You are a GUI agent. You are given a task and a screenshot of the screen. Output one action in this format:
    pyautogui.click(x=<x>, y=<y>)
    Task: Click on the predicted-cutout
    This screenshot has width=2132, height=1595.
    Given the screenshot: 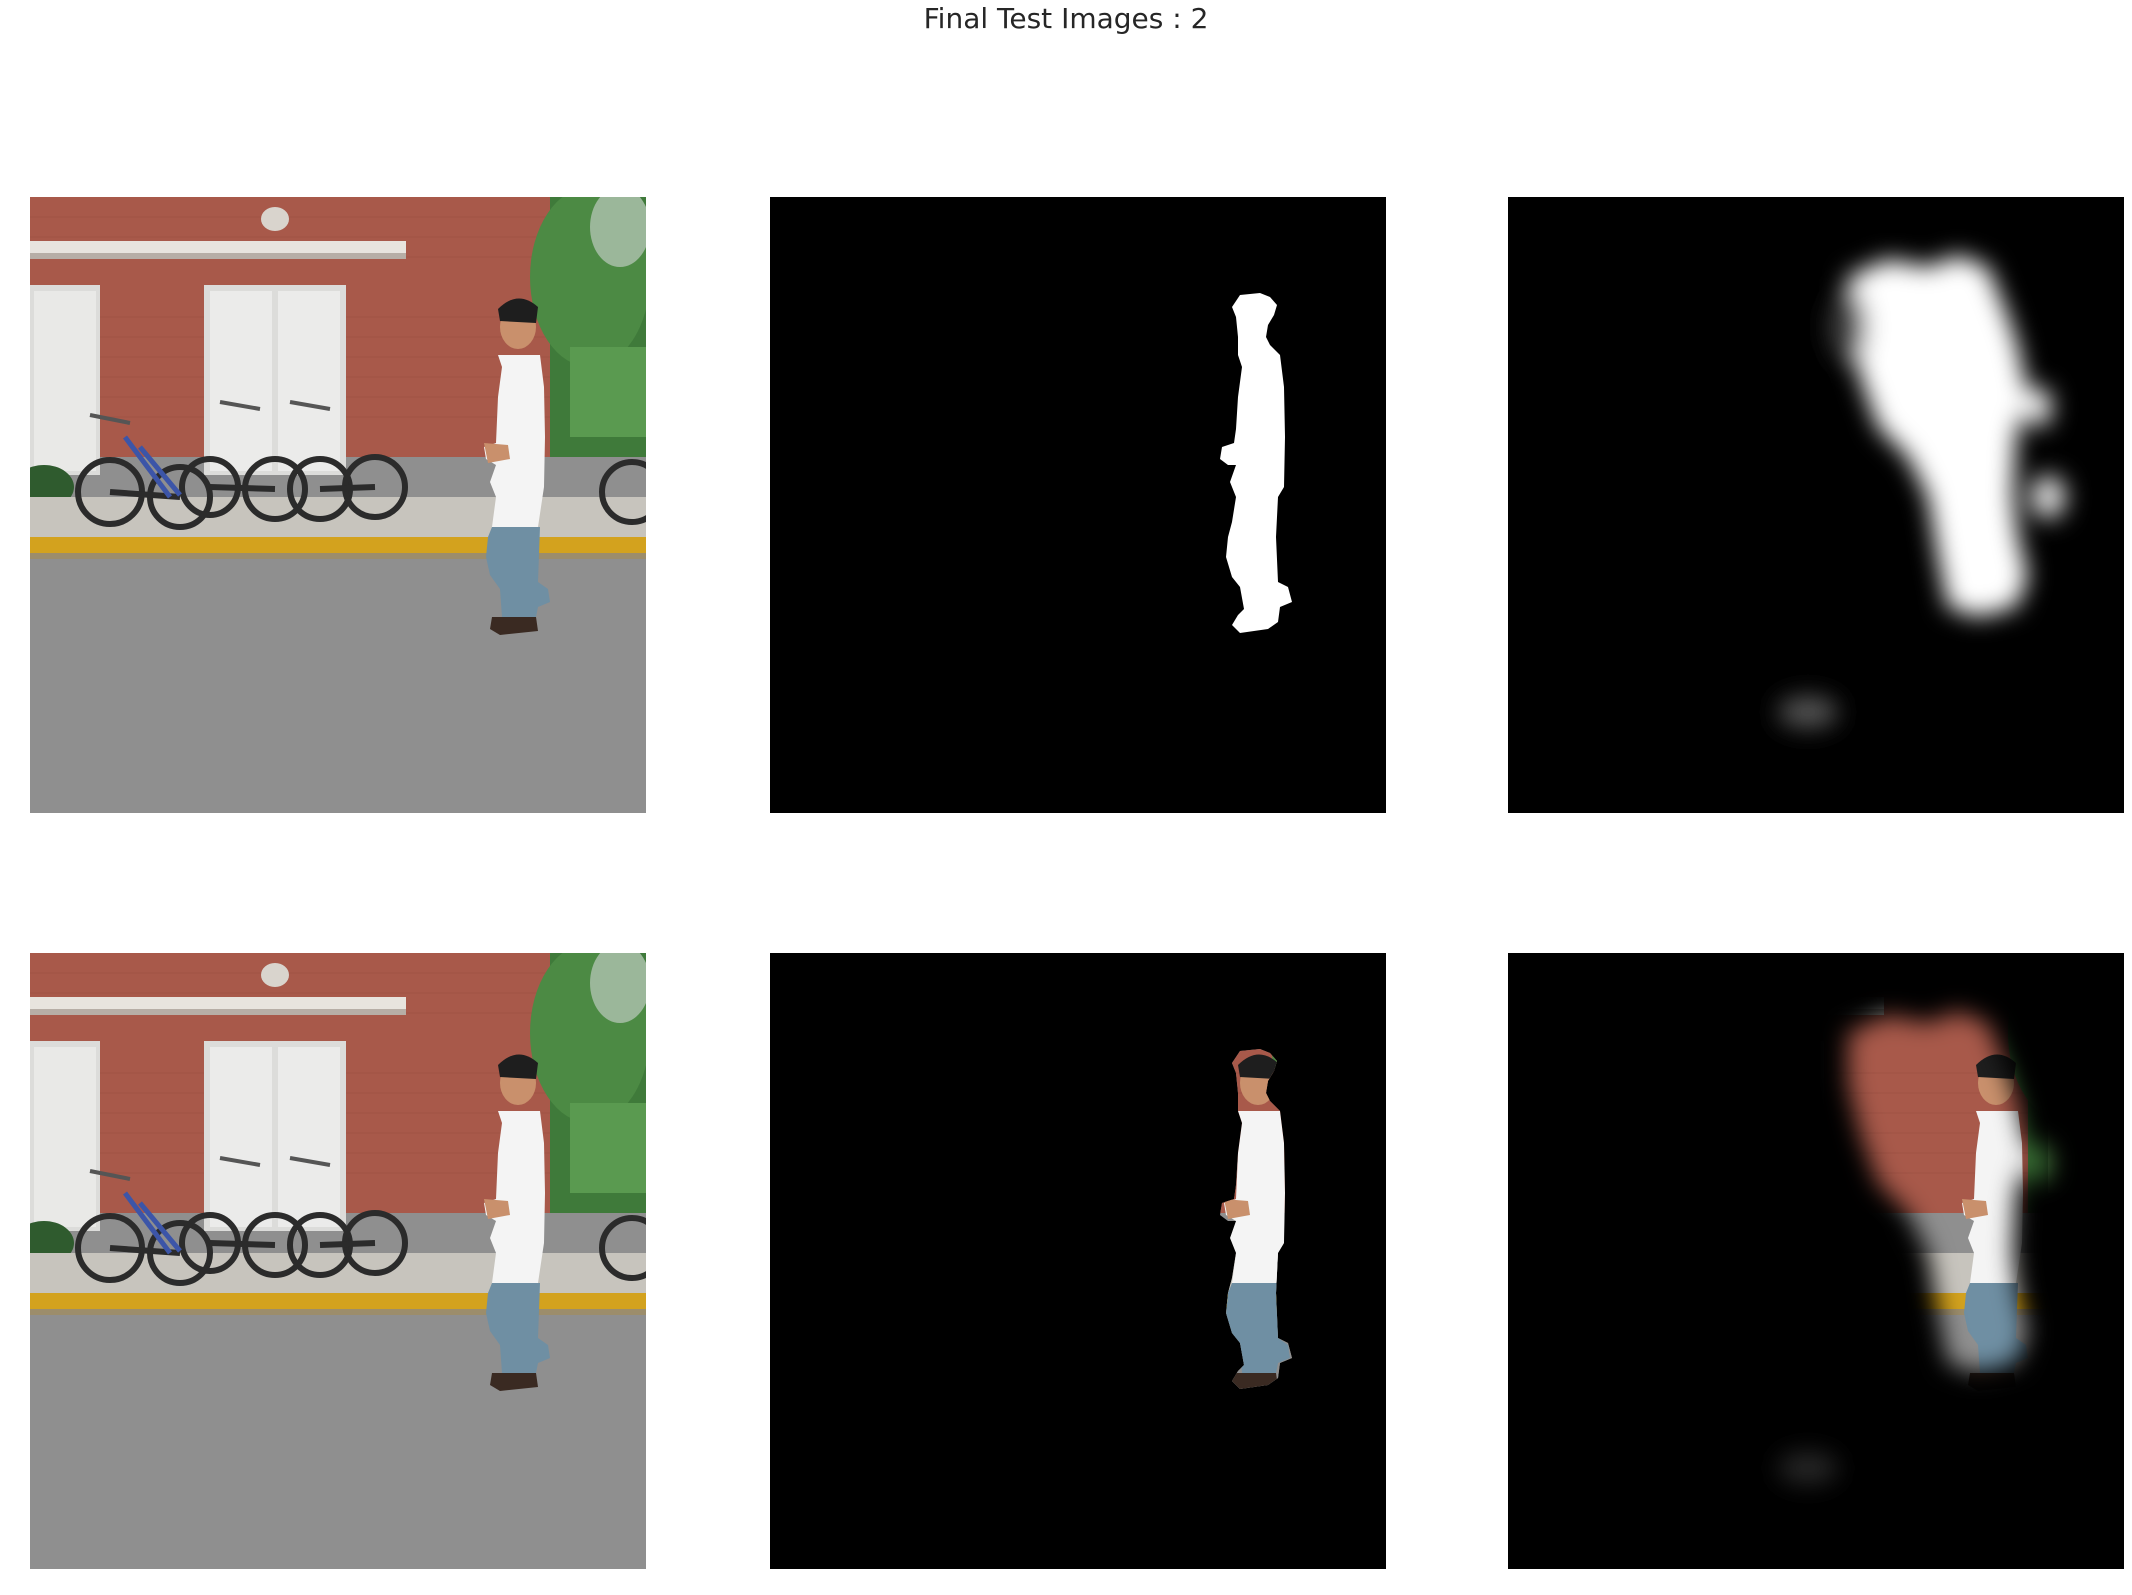 What is the action you would take?
    pyautogui.click(x=1816, y=1261)
    